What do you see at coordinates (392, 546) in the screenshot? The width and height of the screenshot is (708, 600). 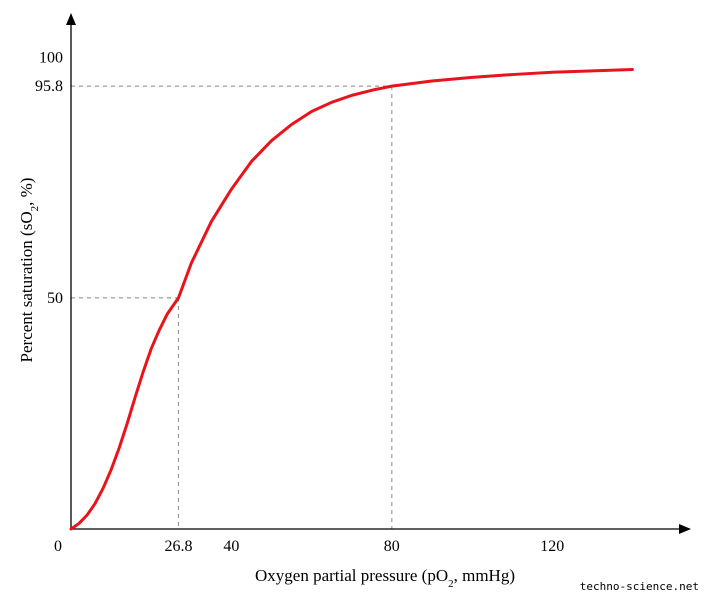 I see `x-tick-label: 80` at bounding box center [392, 546].